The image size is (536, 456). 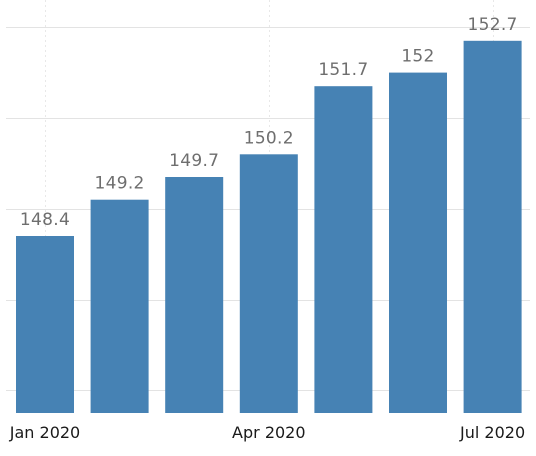 I want to click on data-label-3: 149.7, so click(x=194, y=161).